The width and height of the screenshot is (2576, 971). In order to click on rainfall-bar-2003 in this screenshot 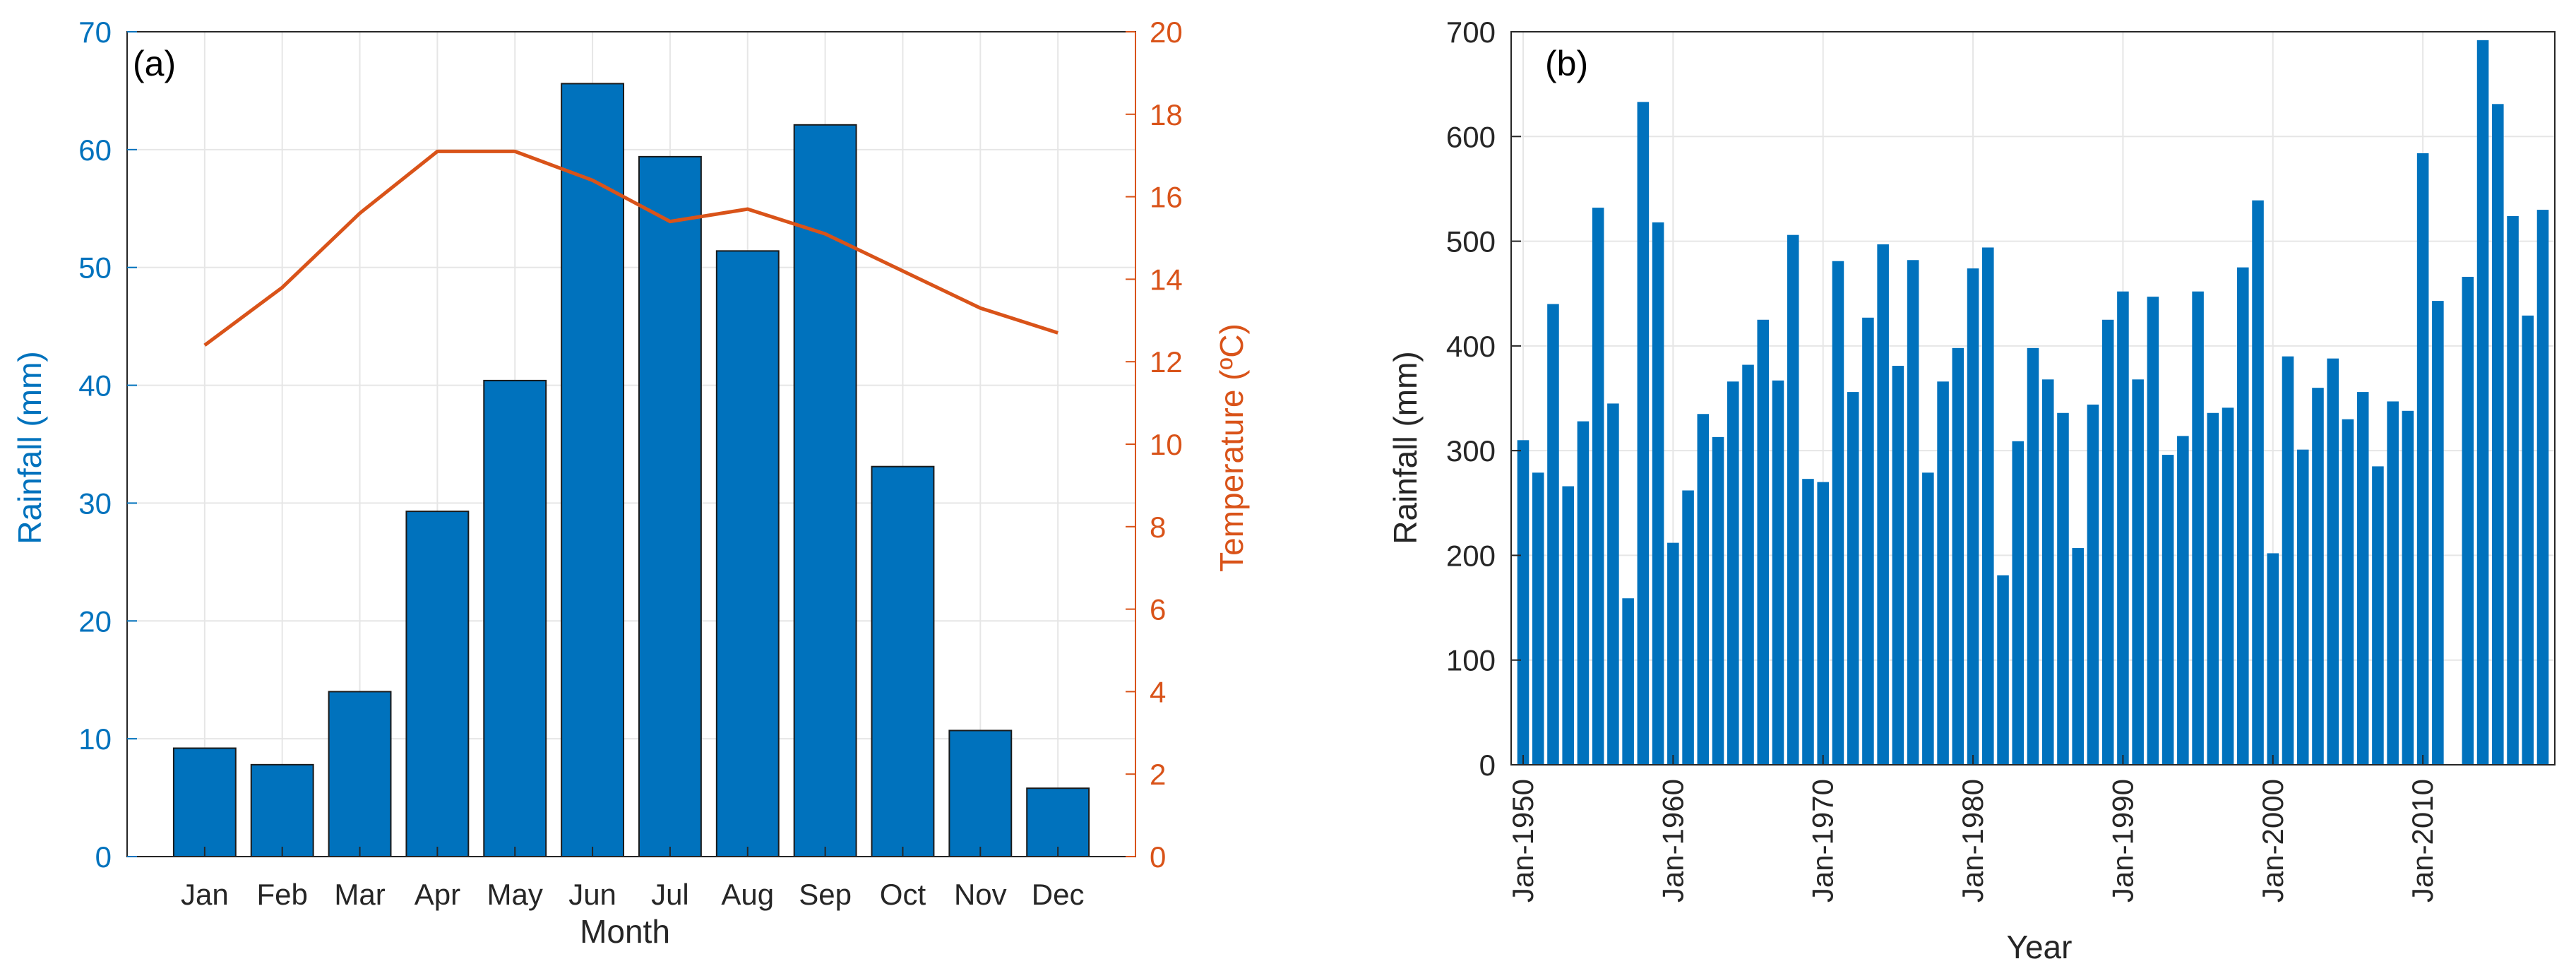, I will do `click(2318, 576)`.